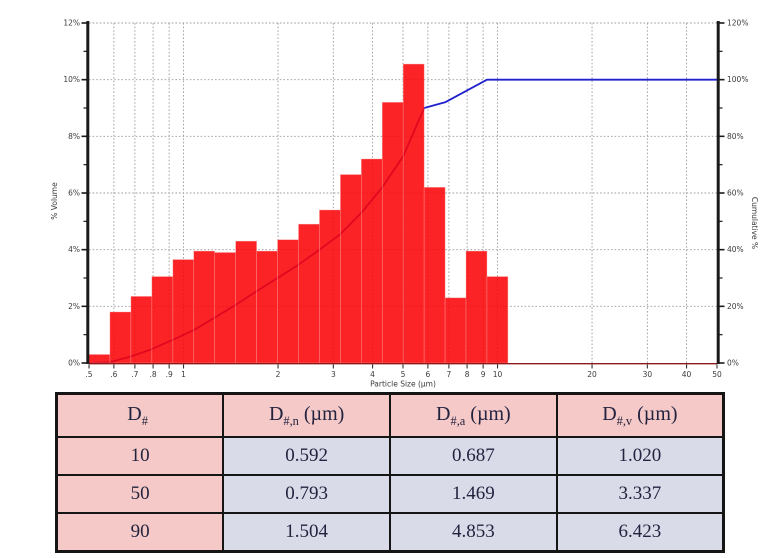  What do you see at coordinates (306, 456) in the screenshot?
I see `cell-value: 0.592` at bounding box center [306, 456].